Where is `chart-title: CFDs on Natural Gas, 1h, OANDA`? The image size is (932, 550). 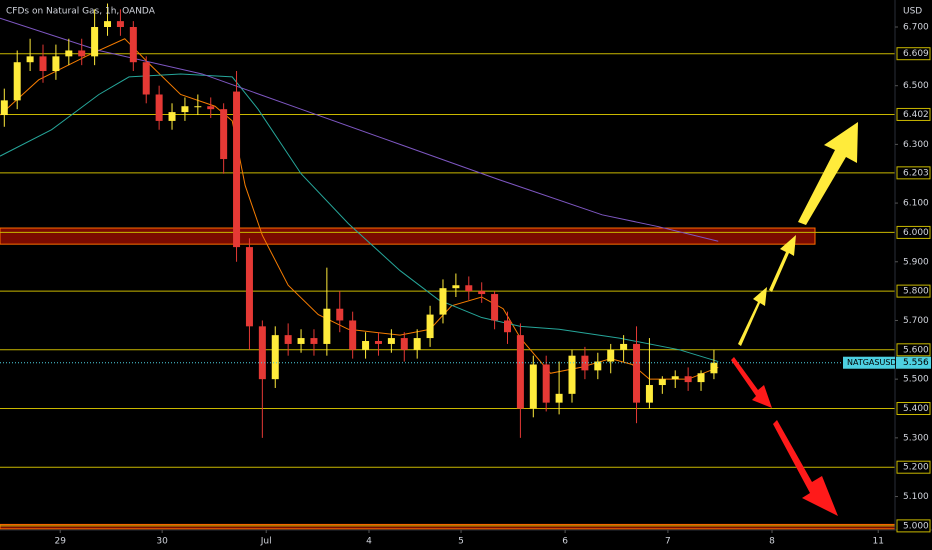 chart-title: CFDs on Natural Gas, 1h, OANDA is located at coordinates (81, 12).